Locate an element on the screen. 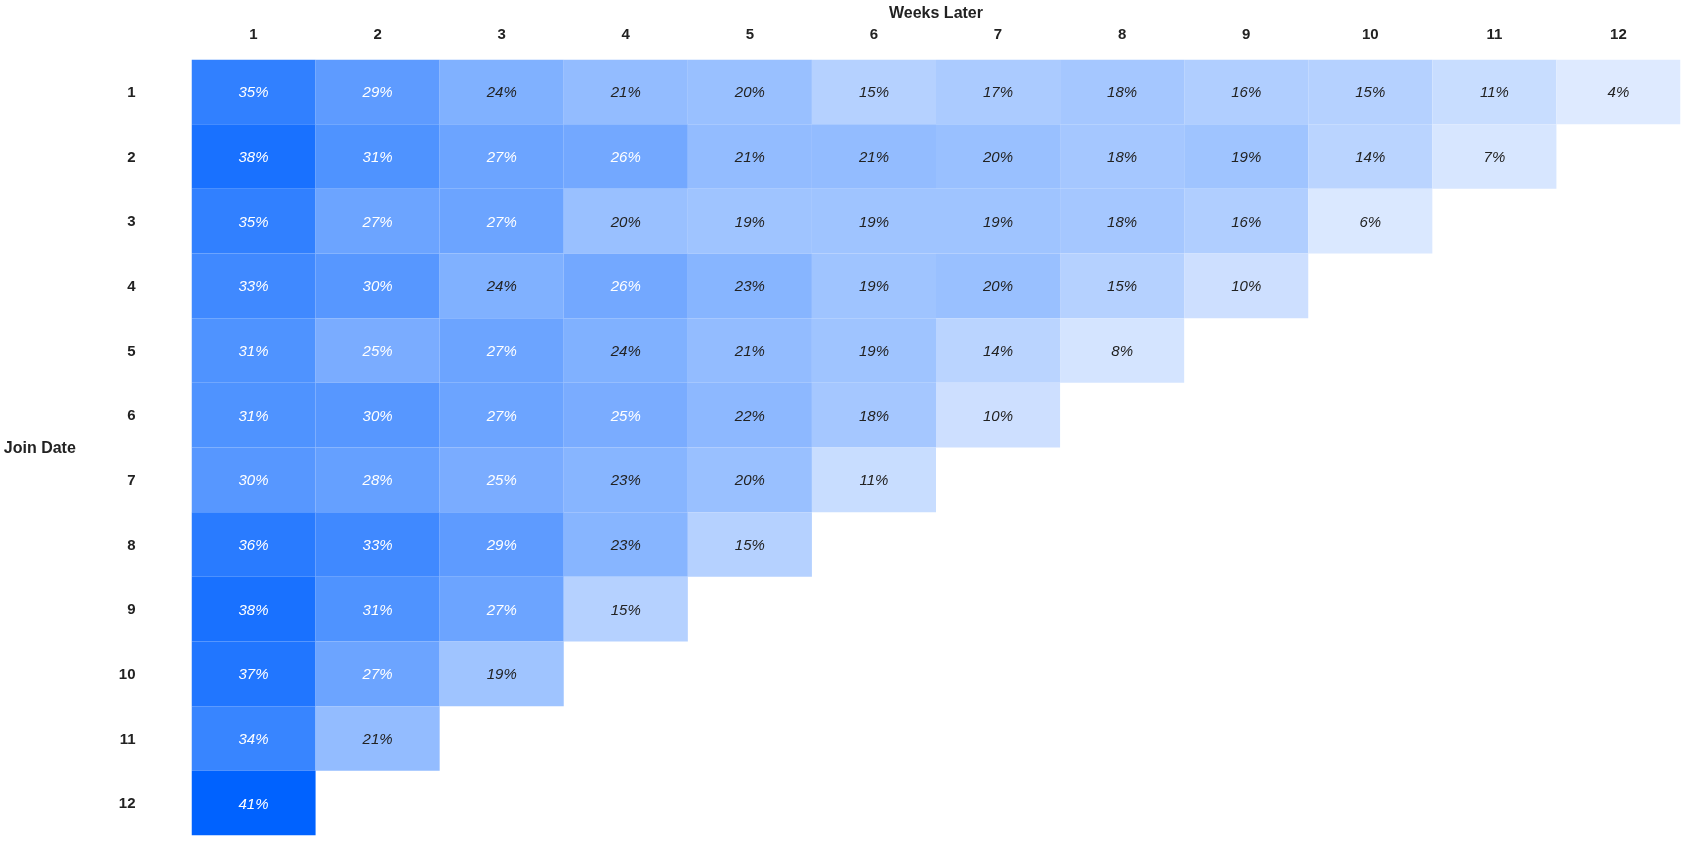 The height and width of the screenshot is (852, 1698). x-tick-label: 1 is located at coordinates (253, 33).